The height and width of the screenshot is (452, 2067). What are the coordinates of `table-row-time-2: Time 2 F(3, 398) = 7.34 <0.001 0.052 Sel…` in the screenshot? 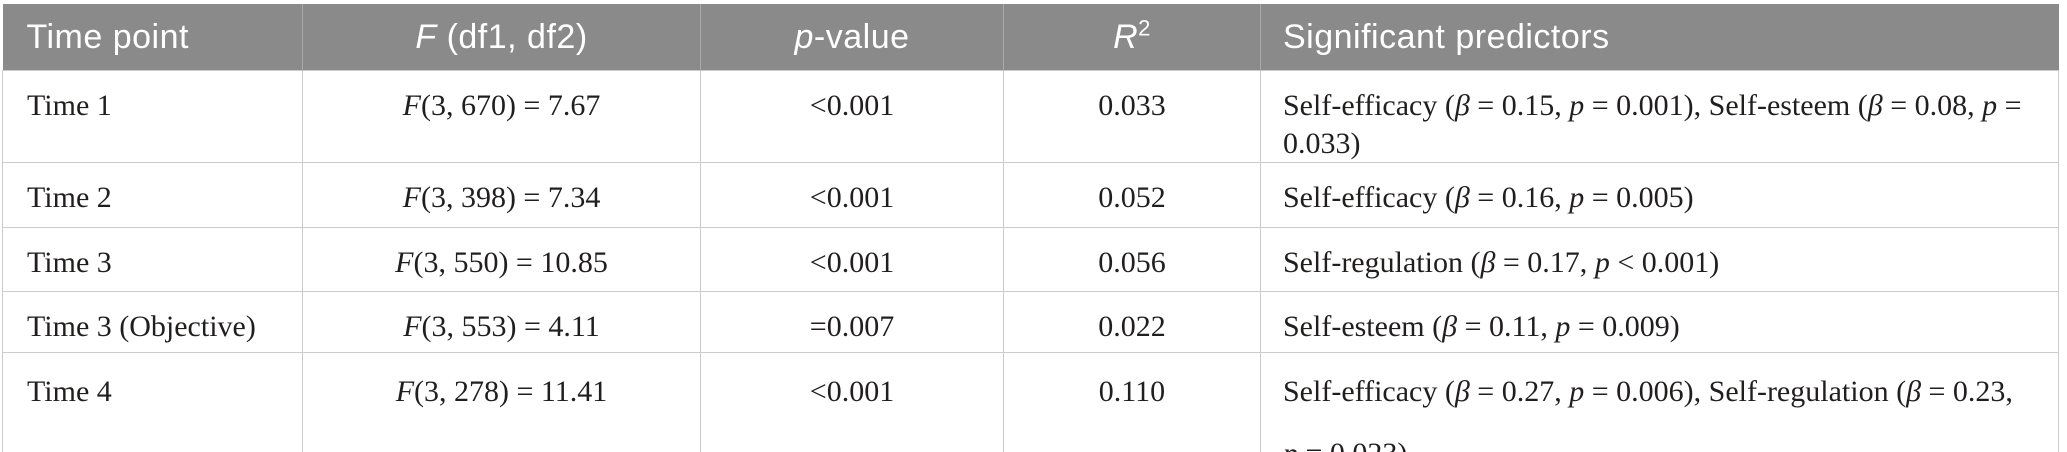 It's located at (1030, 195).